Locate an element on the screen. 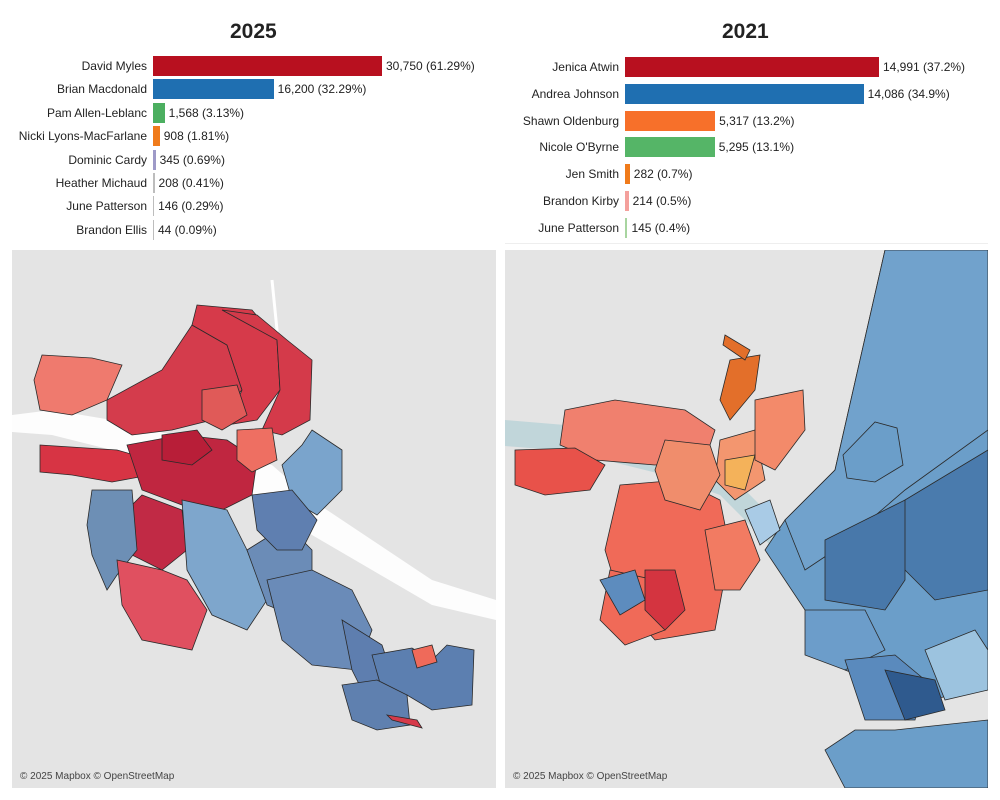  candidate-name: Heather Michaud is located at coordinates (101, 183).